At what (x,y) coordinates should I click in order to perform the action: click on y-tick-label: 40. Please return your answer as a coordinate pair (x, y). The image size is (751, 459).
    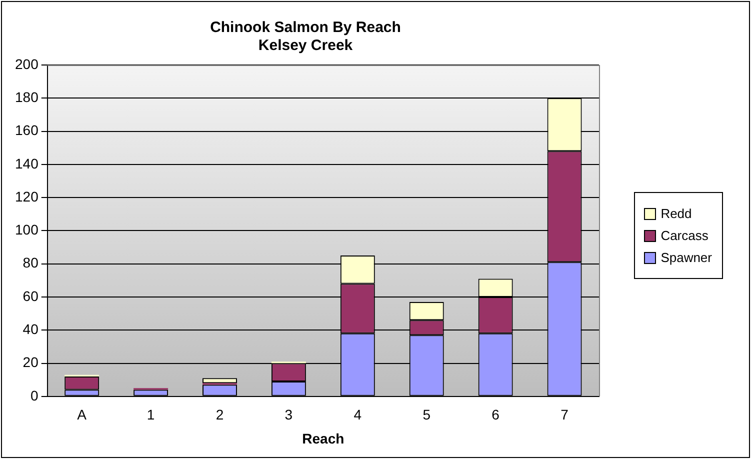
    Looking at the image, I should click on (30, 328).